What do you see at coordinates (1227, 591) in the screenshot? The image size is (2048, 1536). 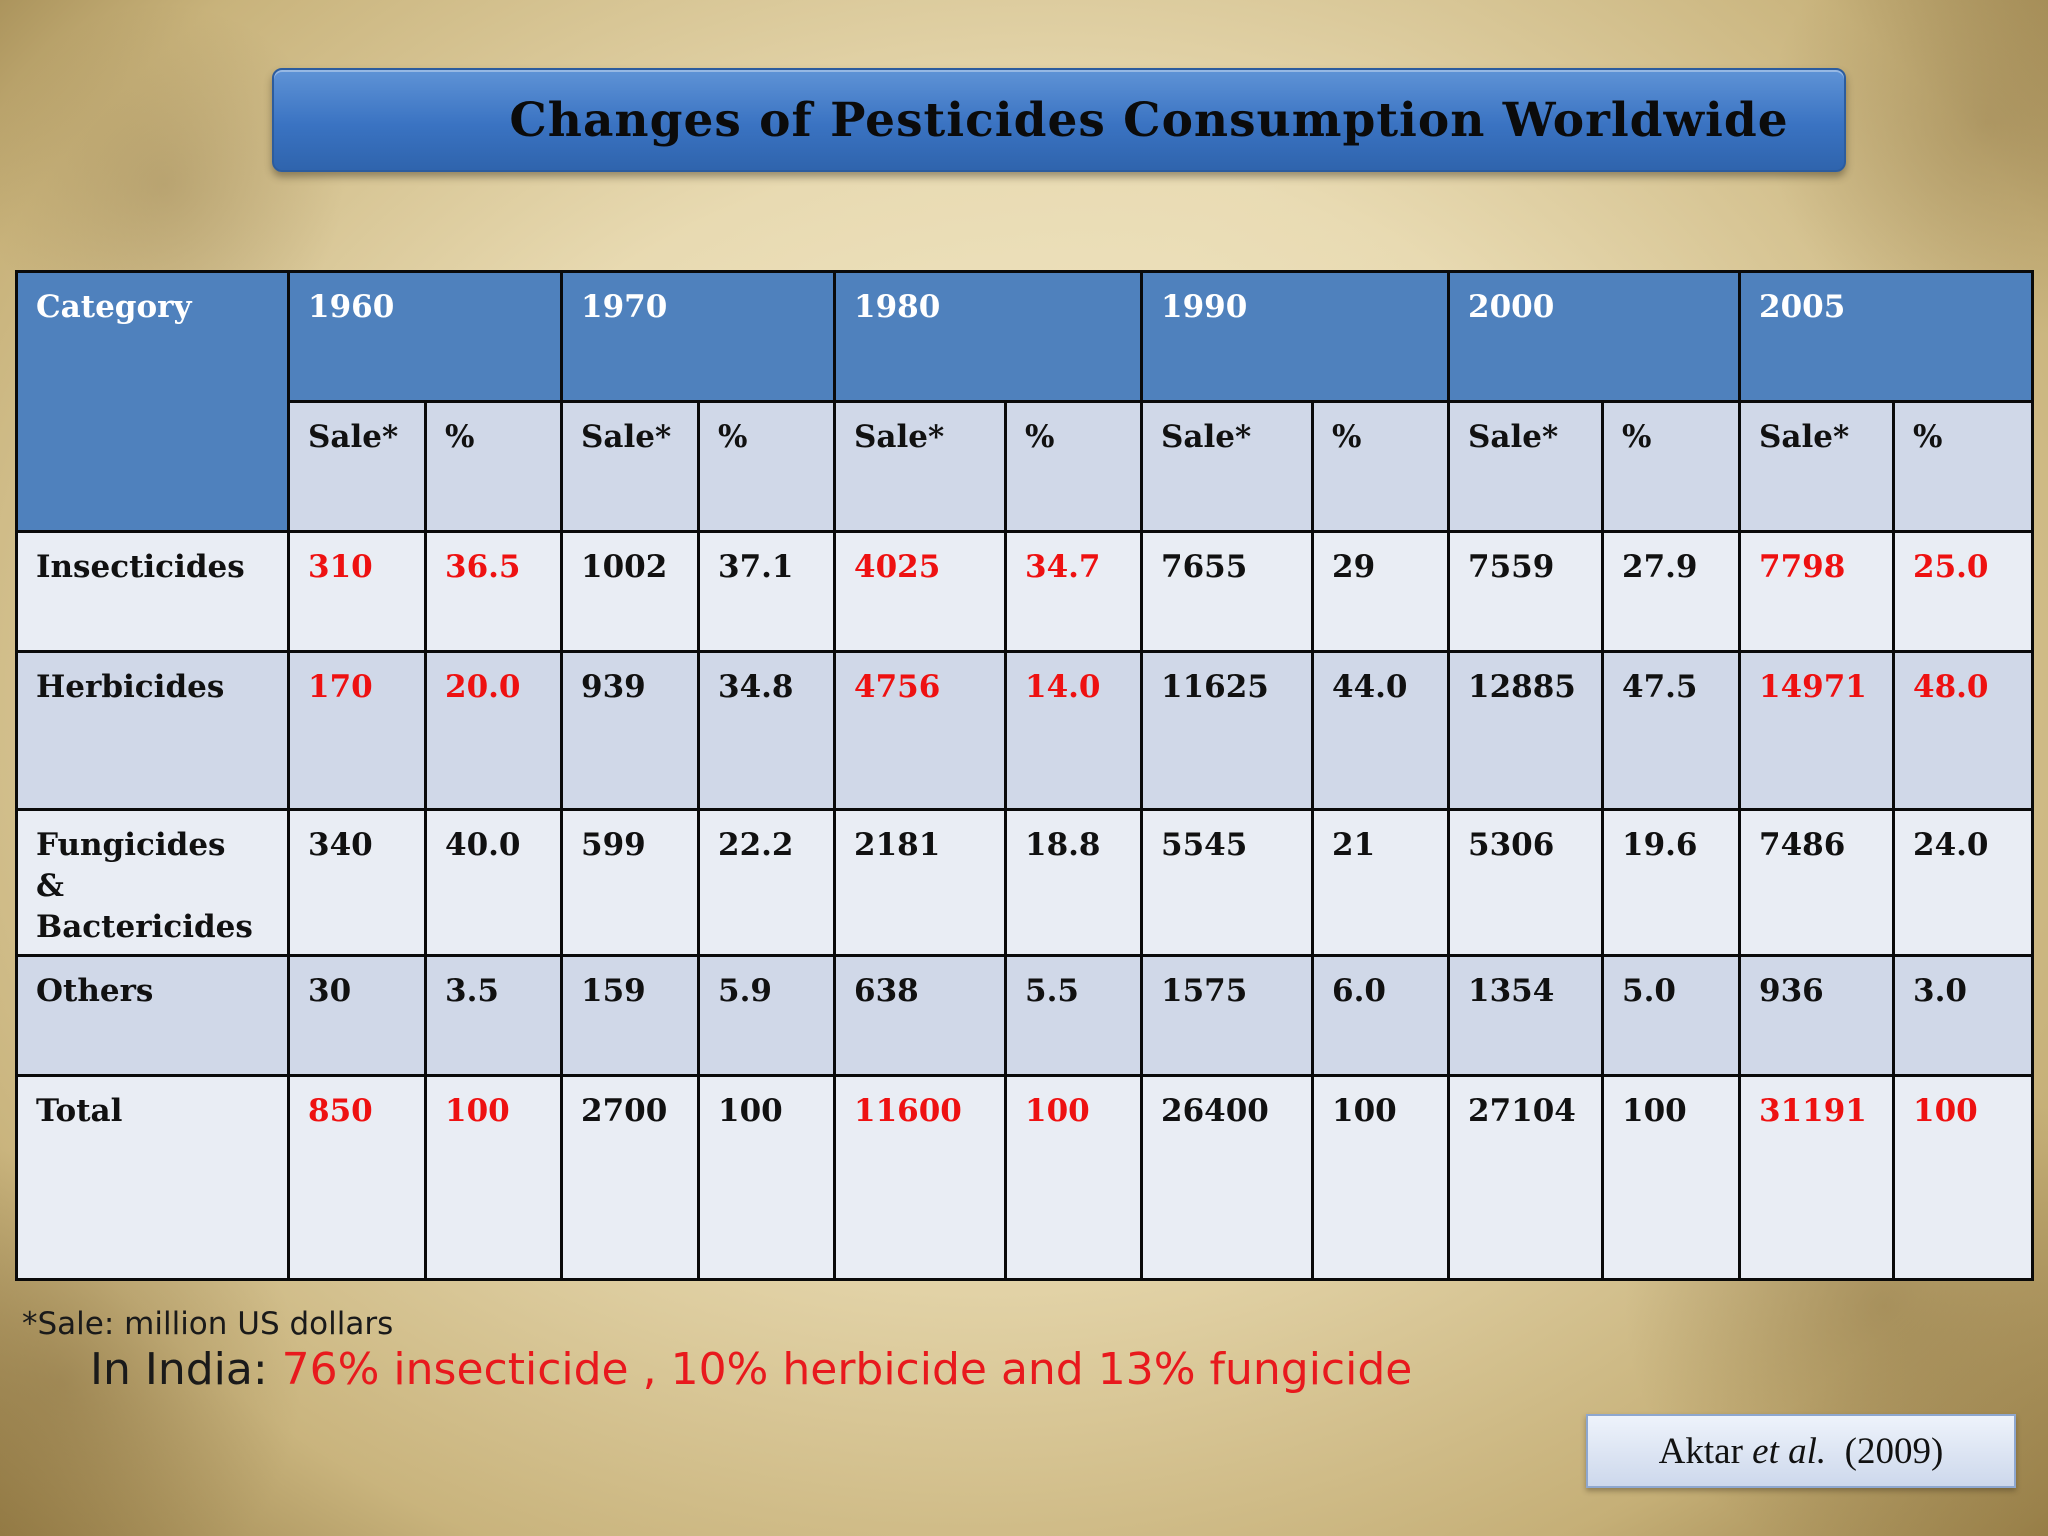 I see `sale-cell: 7655` at bounding box center [1227, 591].